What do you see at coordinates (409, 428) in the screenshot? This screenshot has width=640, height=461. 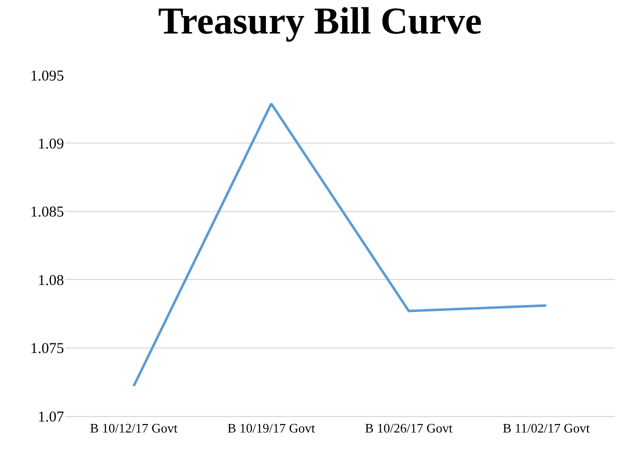 I see `x-tick-label: B 10/26/17 Govt` at bounding box center [409, 428].